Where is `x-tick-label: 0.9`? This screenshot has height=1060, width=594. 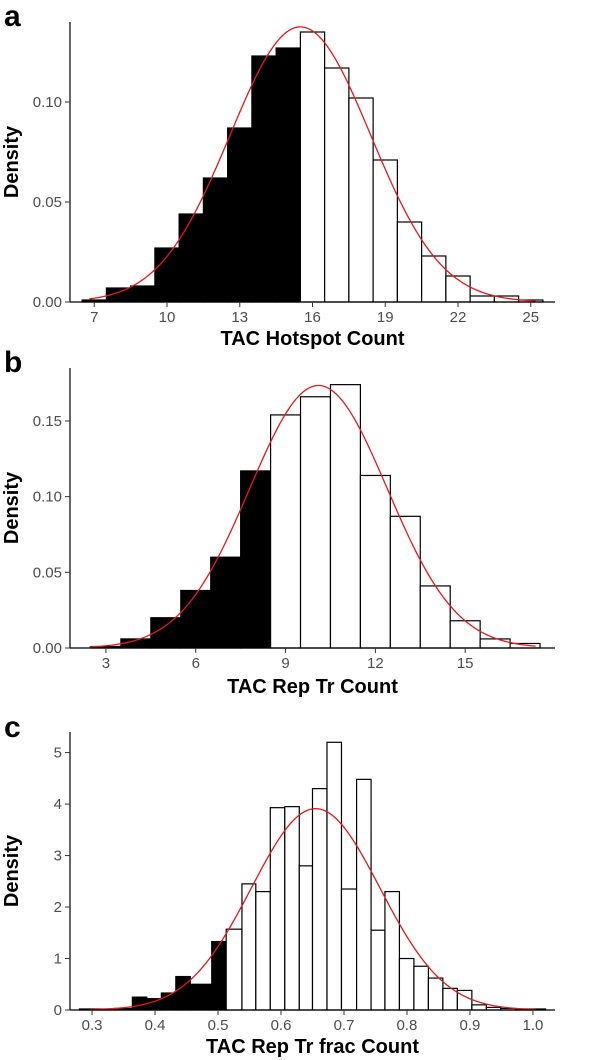
x-tick-label: 0.9 is located at coordinates (470, 1025).